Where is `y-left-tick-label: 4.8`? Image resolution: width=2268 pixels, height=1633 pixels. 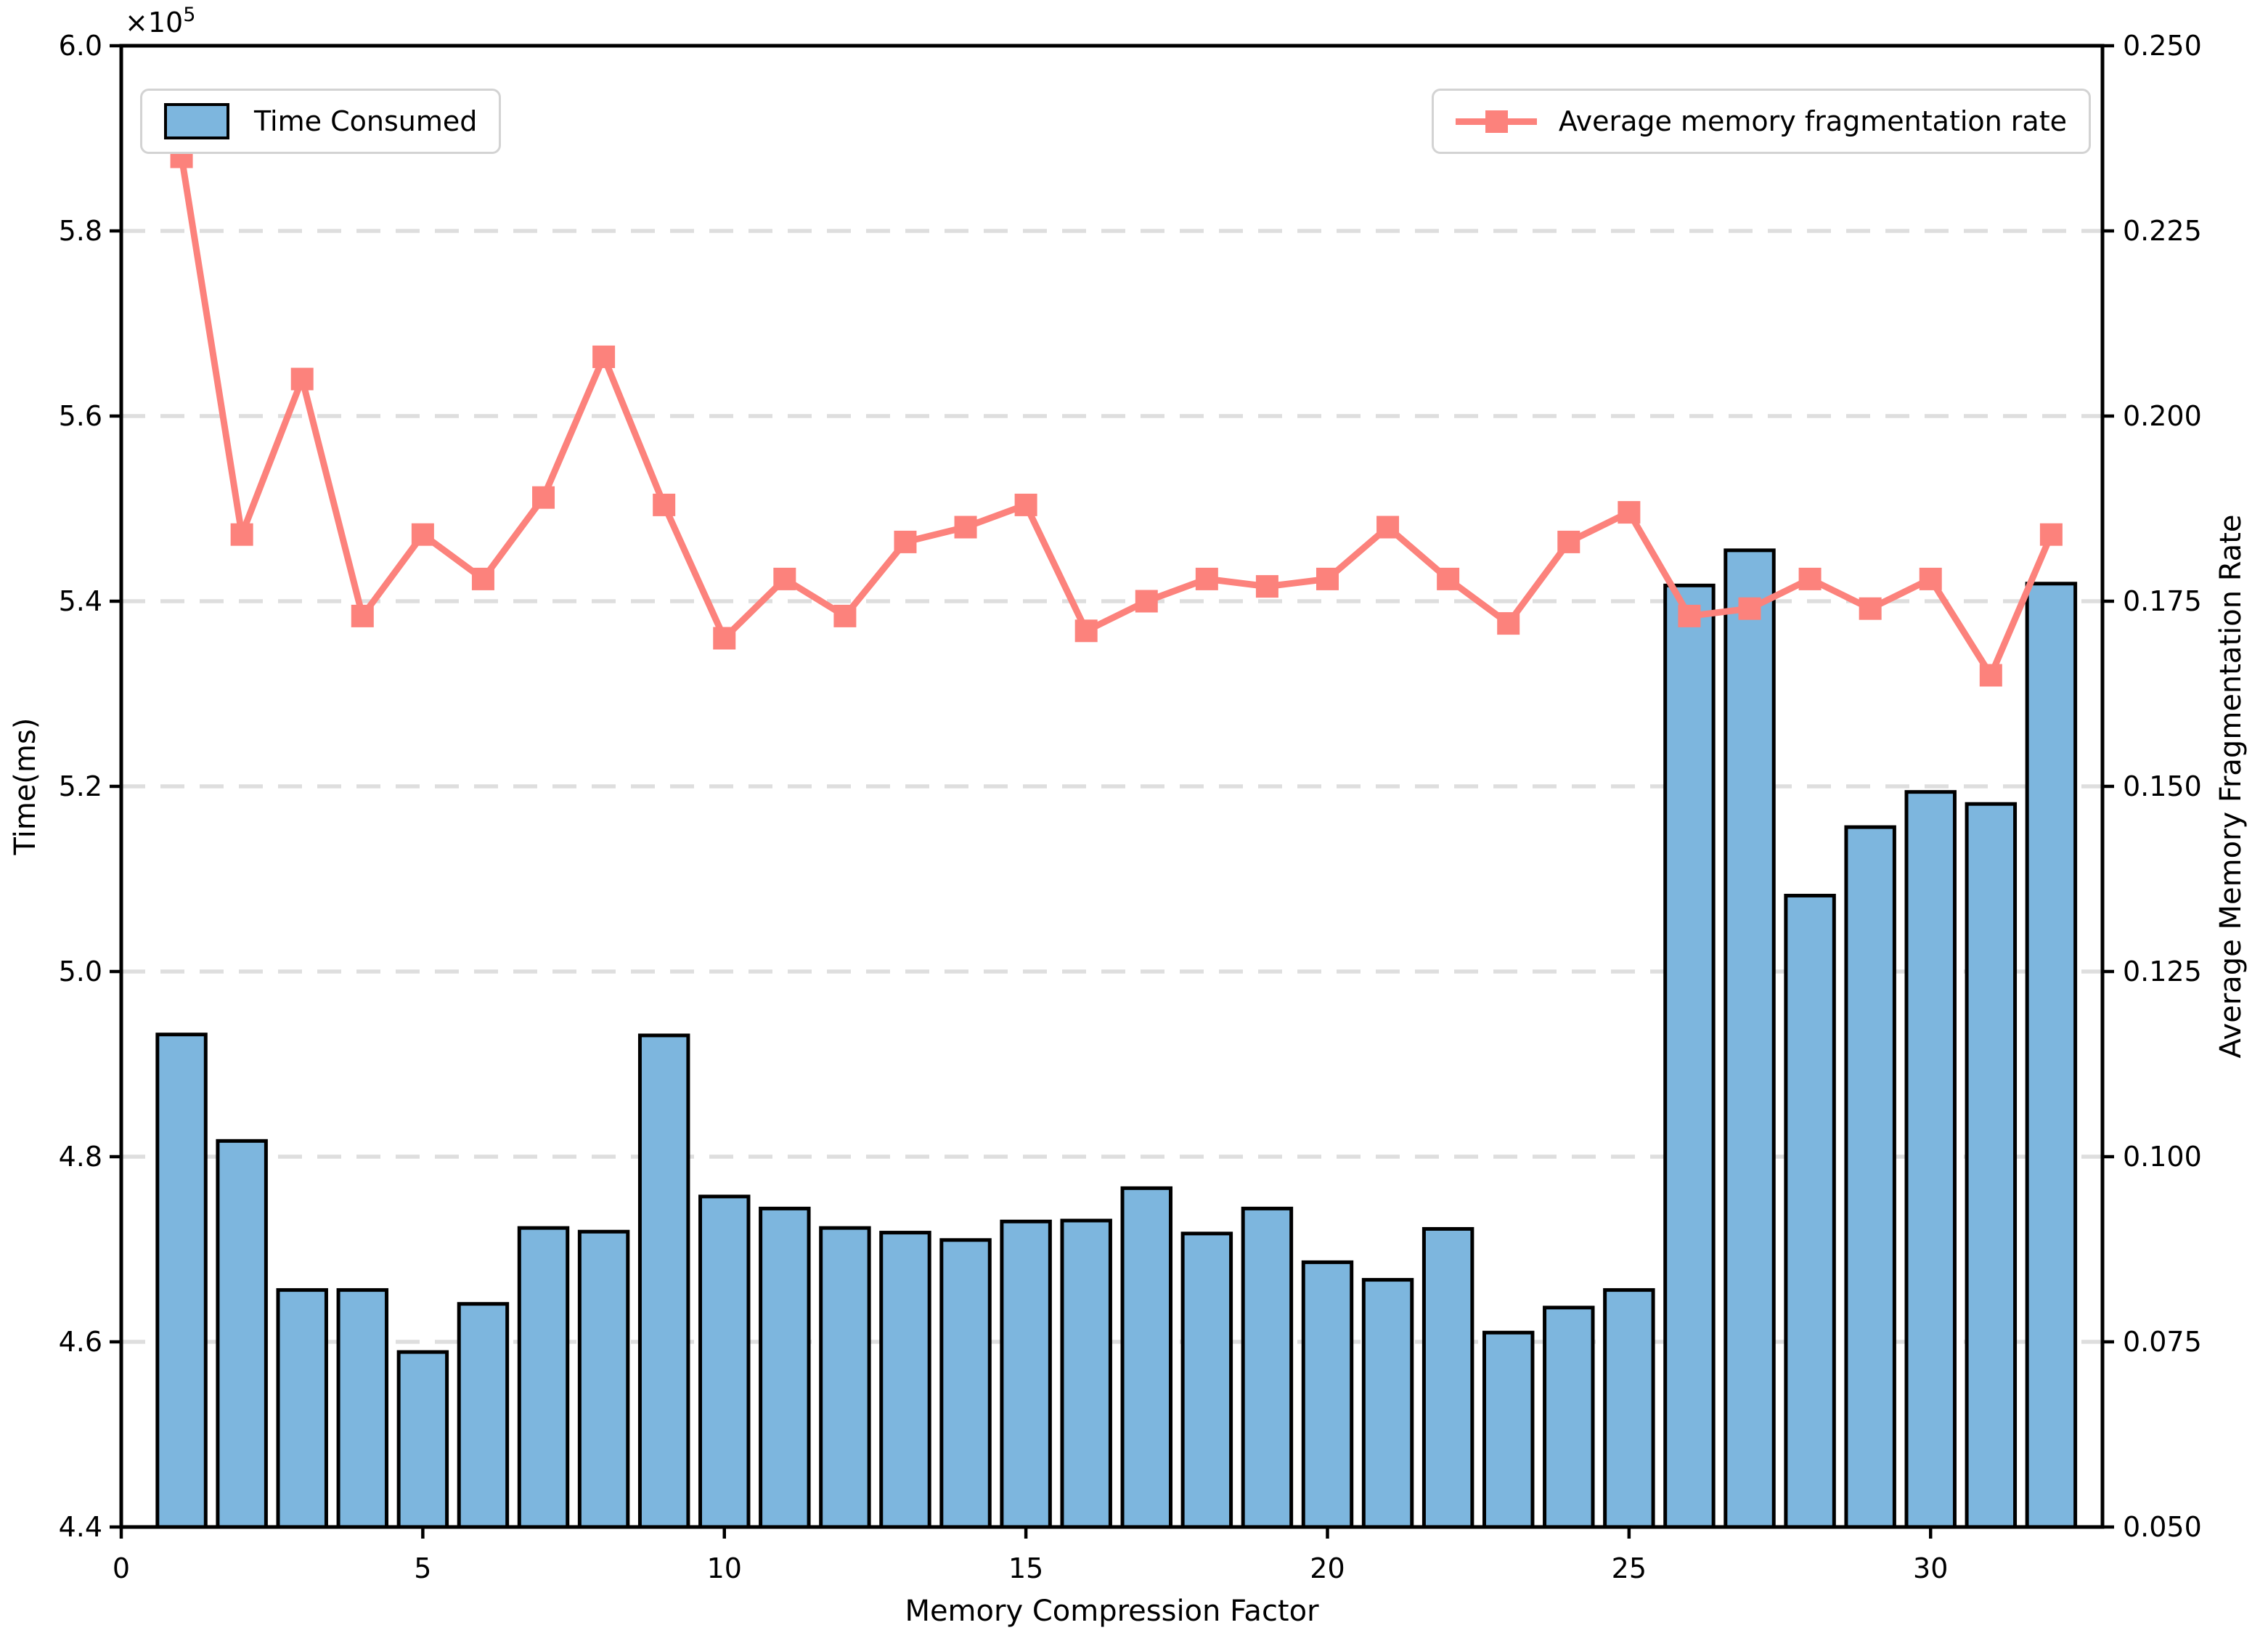
y-left-tick-label: 4.8 is located at coordinates (80, 1157).